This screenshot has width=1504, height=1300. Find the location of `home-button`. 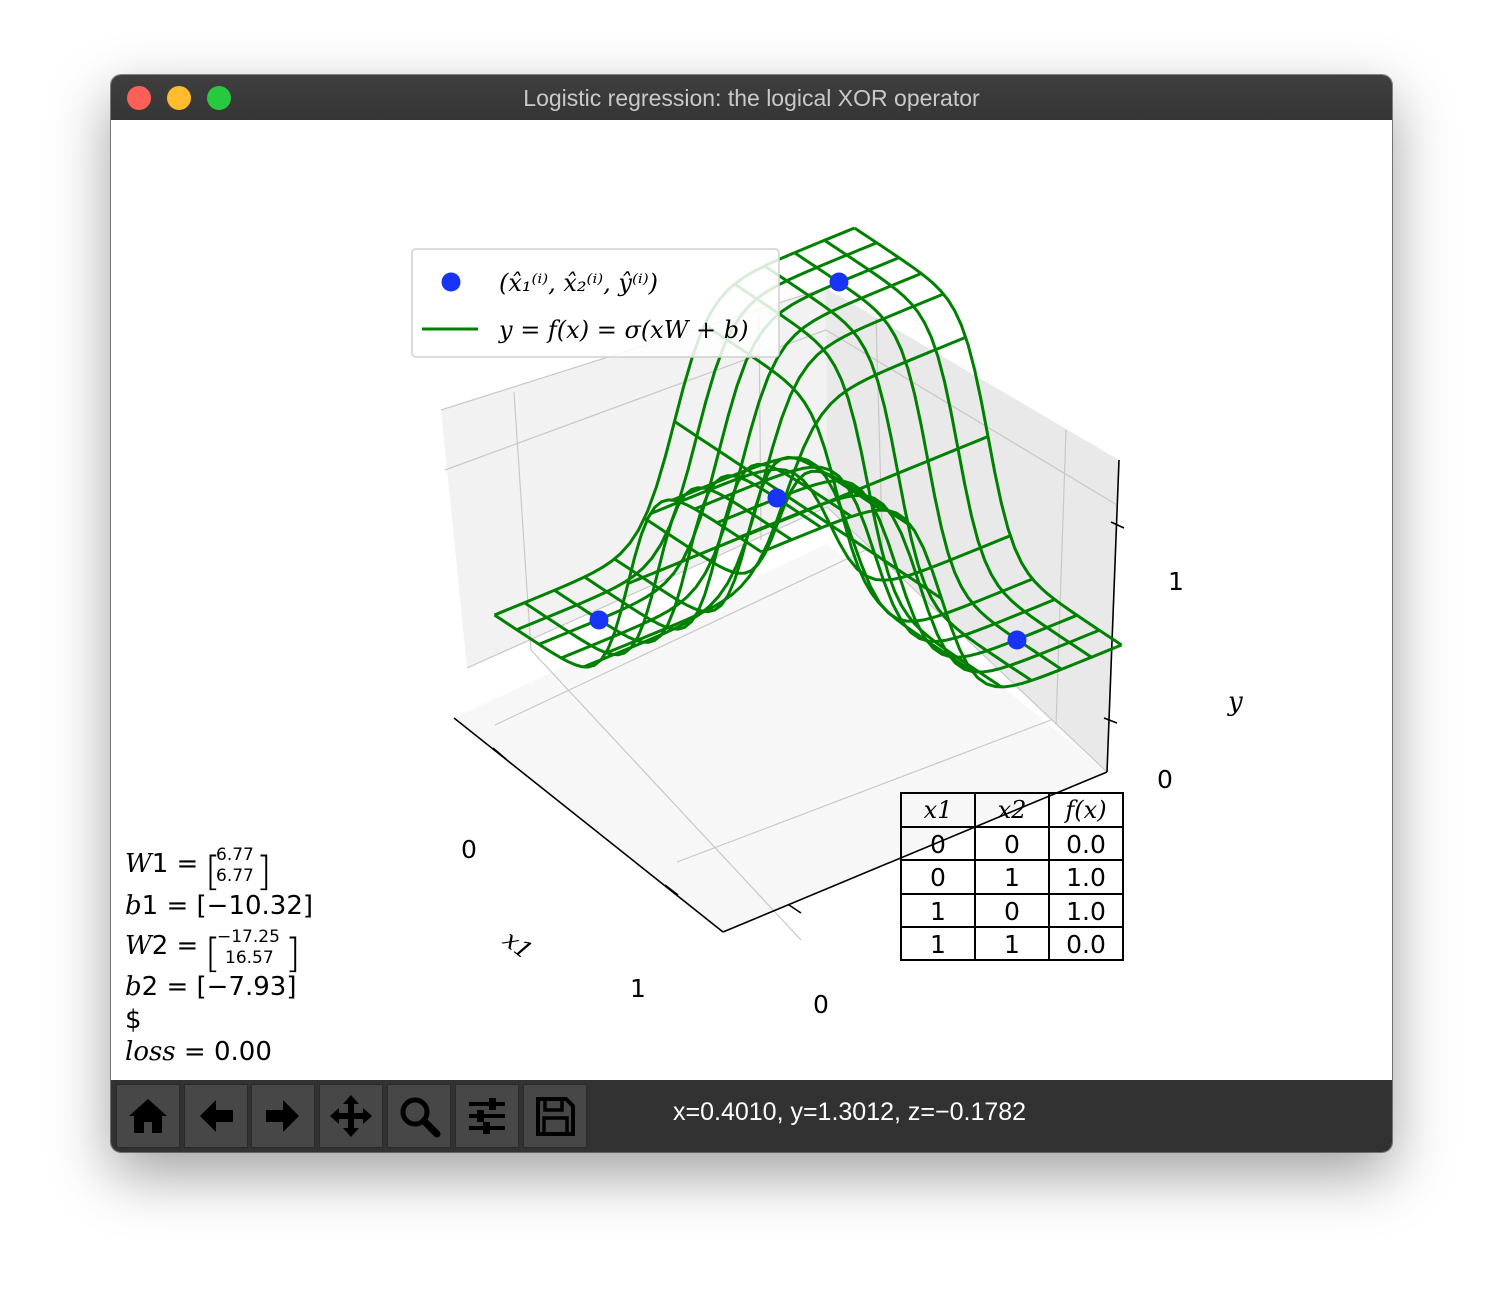

home-button is located at coordinates (148, 1116).